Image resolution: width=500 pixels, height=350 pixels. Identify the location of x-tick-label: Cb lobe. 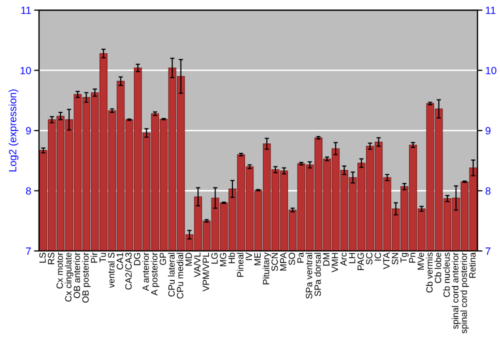
(438, 267).